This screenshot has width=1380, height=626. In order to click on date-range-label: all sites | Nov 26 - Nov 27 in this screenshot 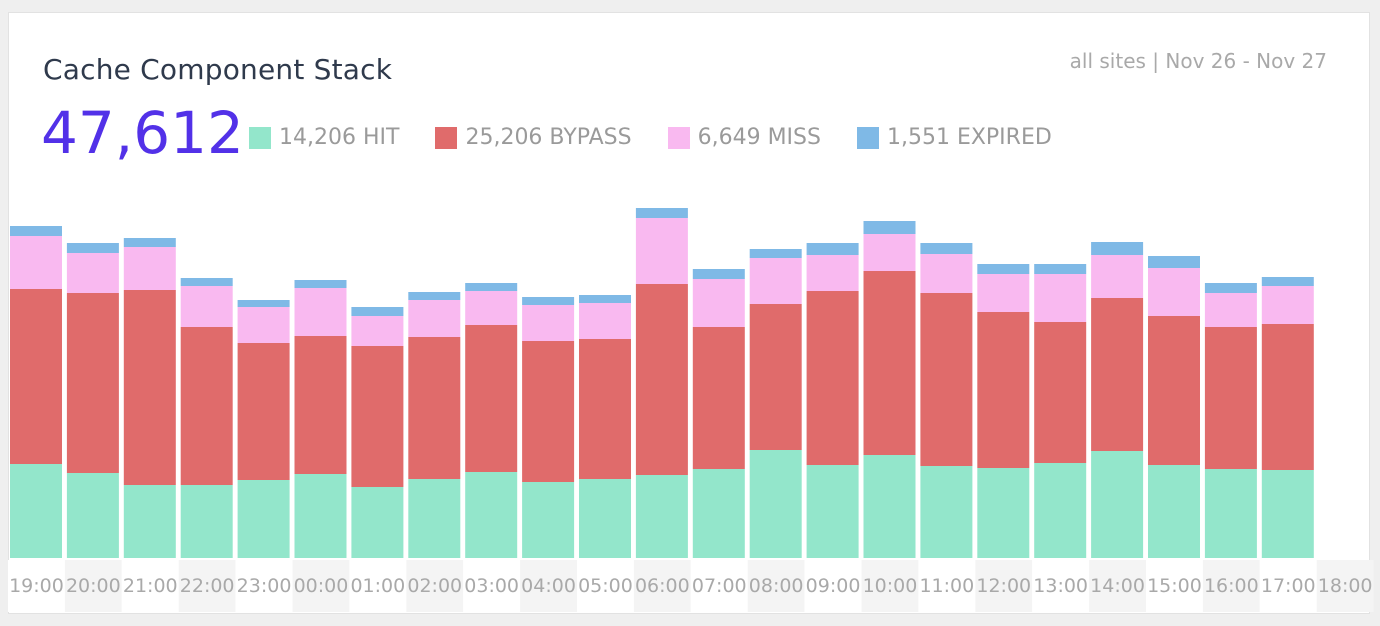, I will do `click(1198, 61)`.